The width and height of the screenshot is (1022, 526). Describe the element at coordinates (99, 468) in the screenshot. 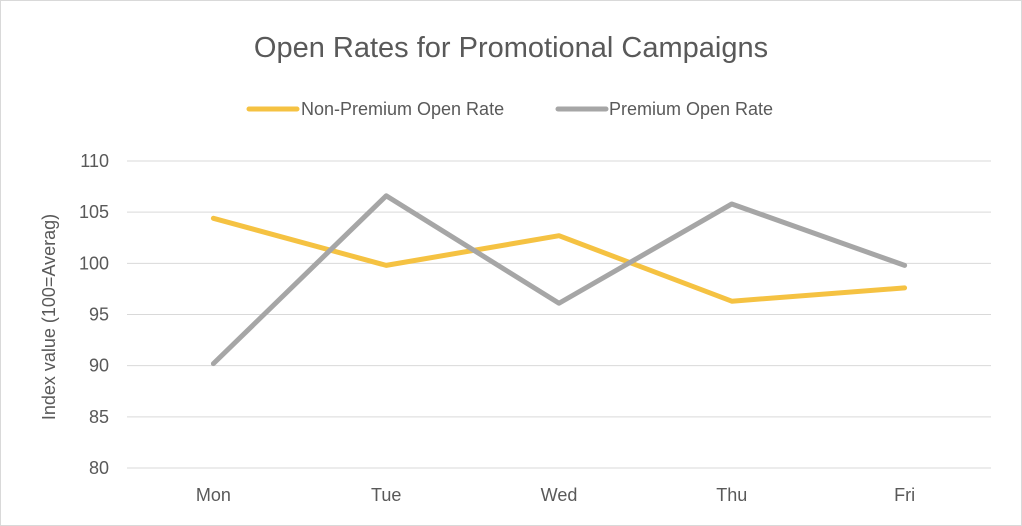

I see `y-tick-label-80: 80` at that location.